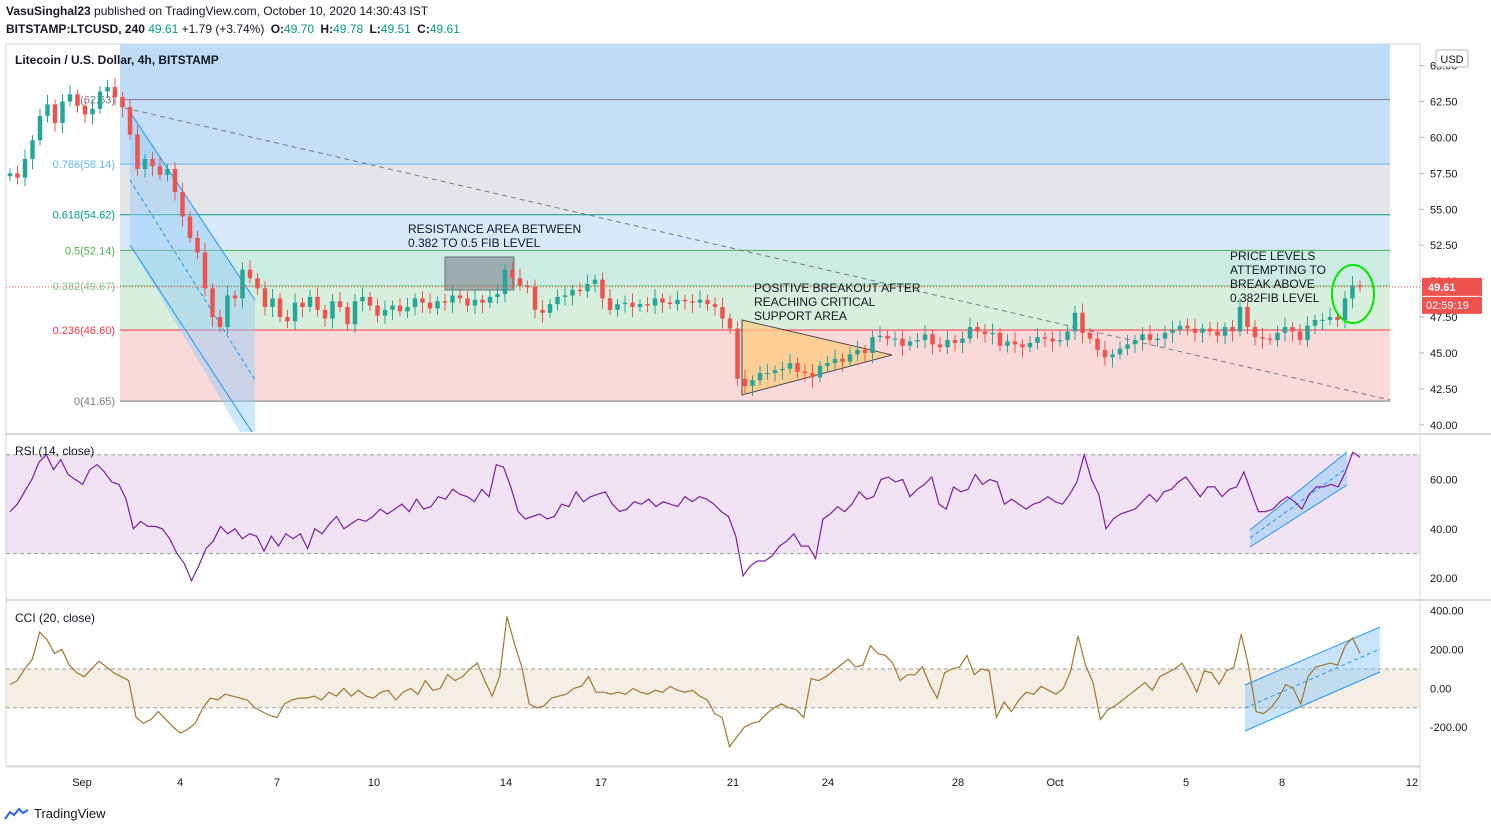 Image resolution: width=1491 pixels, height=833 pixels. I want to click on price-change: +1.79 (+3.74%), so click(223, 29).